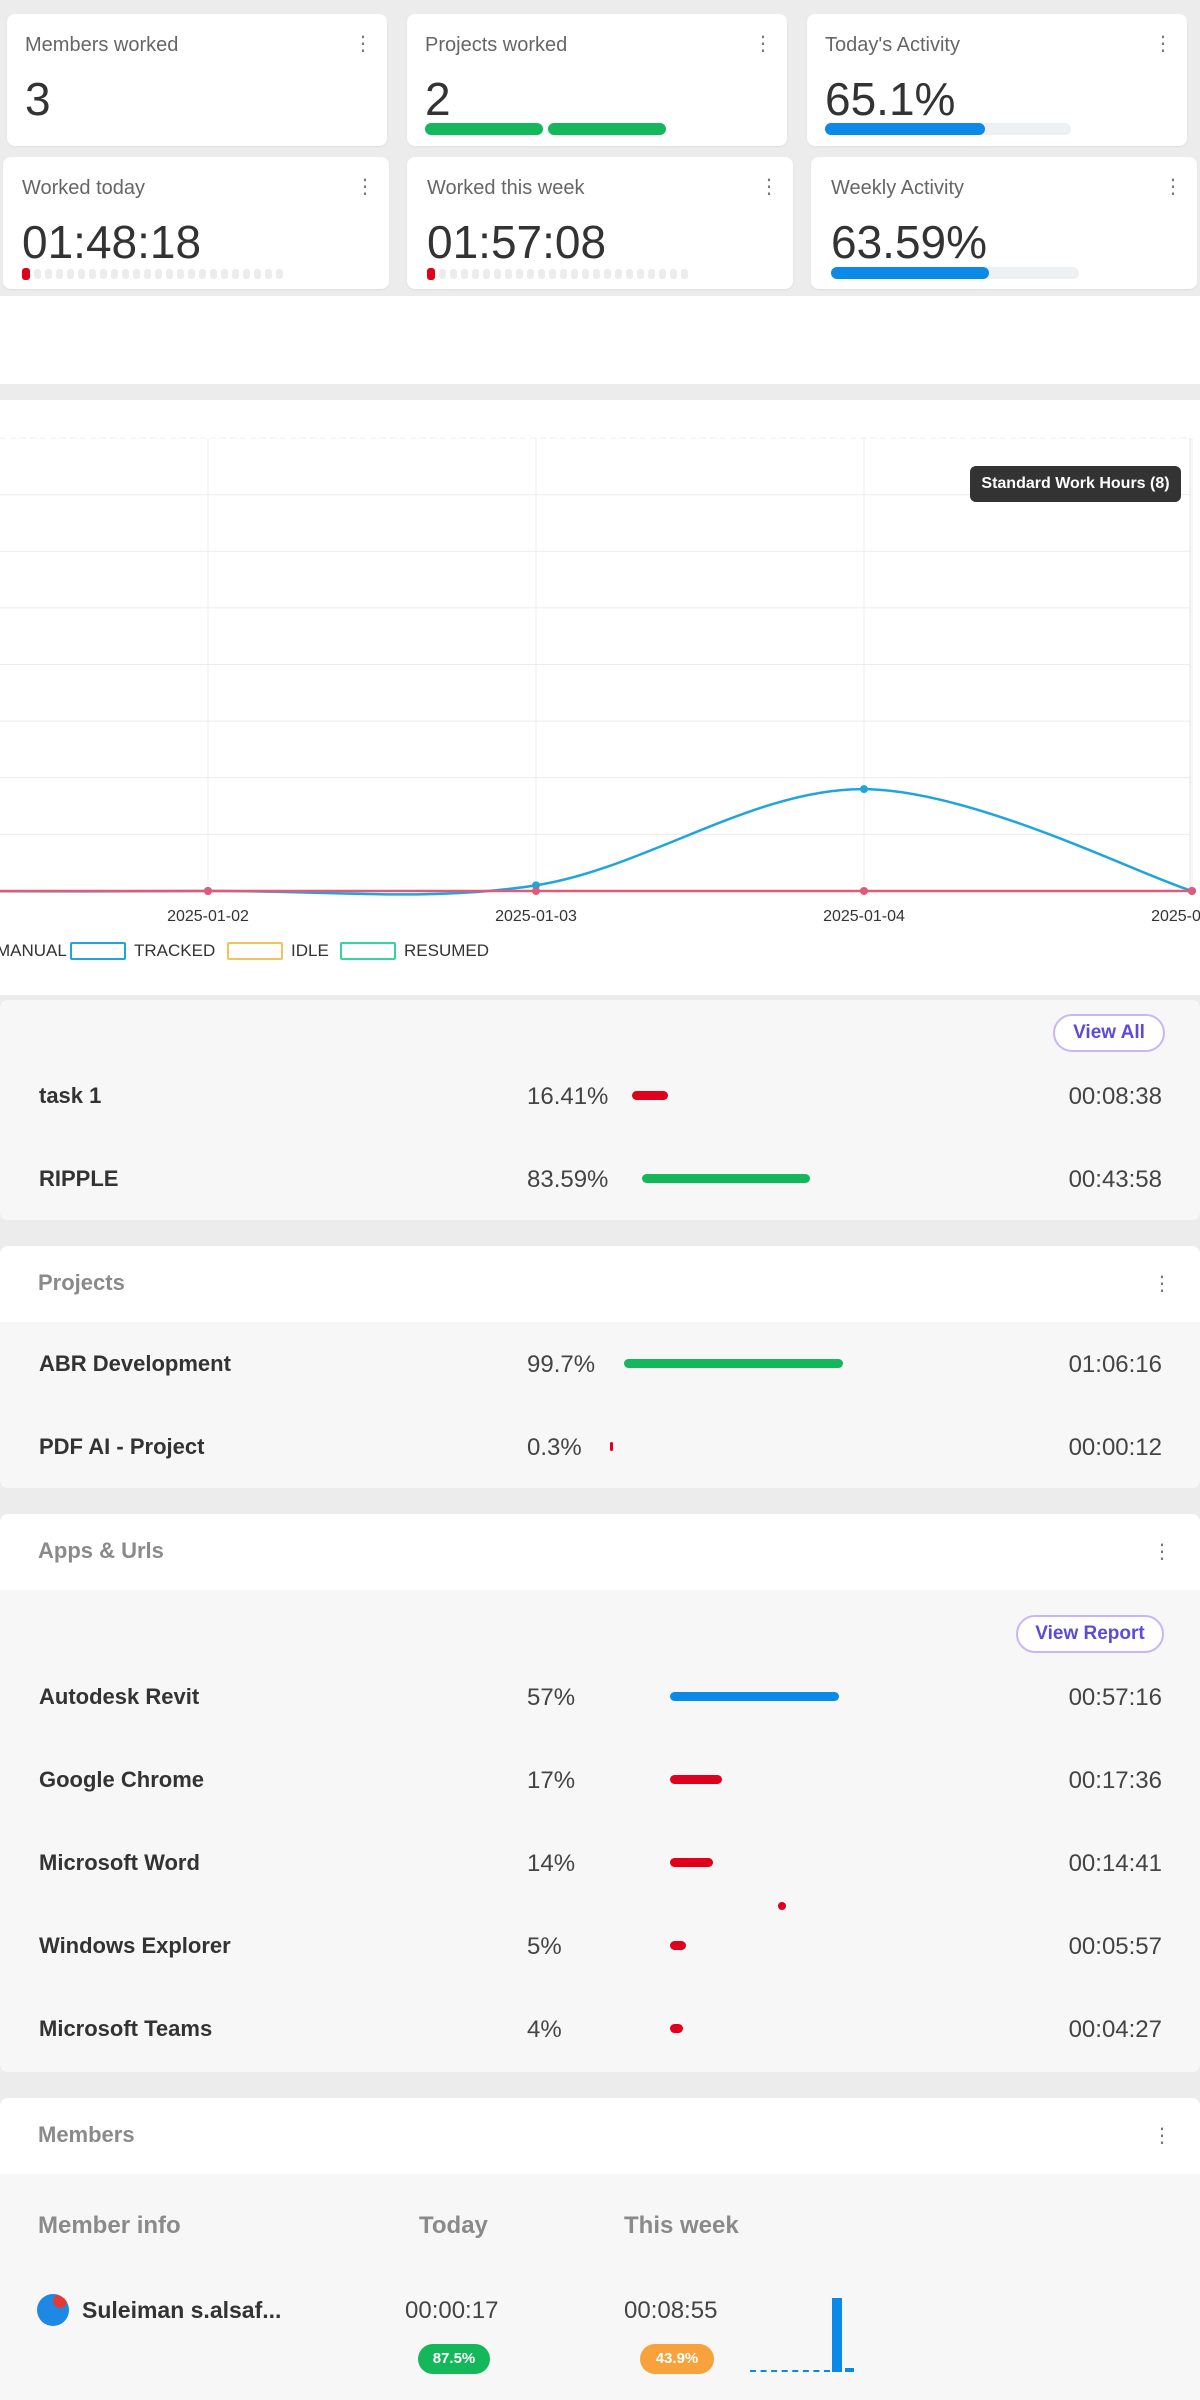  I want to click on legend-label: RESUMED, so click(447, 950).